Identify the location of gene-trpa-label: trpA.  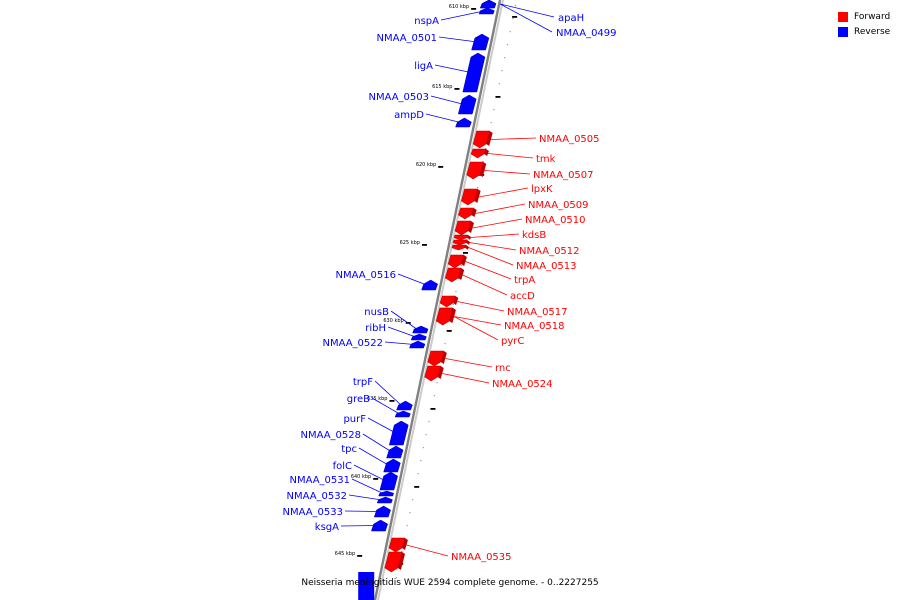
(524, 280).